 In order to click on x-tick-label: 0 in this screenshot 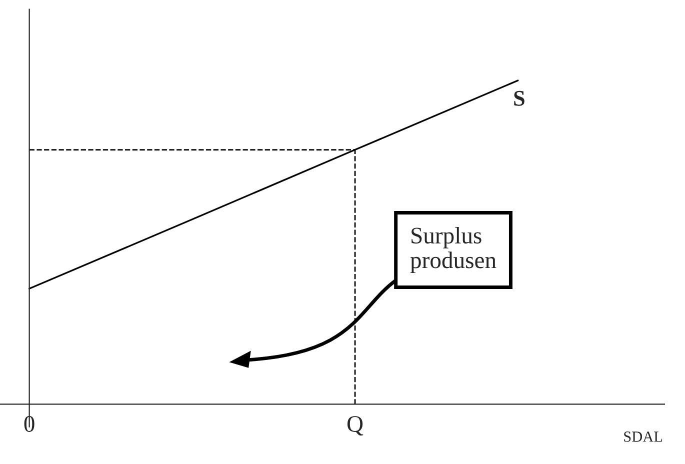, I will do `click(29, 424)`.